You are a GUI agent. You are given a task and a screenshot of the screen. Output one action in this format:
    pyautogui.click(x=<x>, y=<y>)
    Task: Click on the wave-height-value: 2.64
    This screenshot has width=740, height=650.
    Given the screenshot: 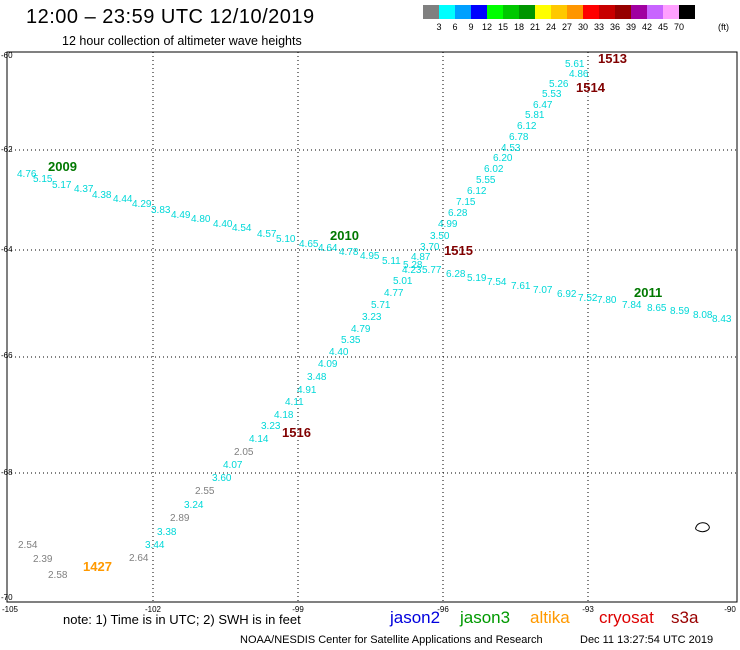 What is the action you would take?
    pyautogui.click(x=139, y=558)
    